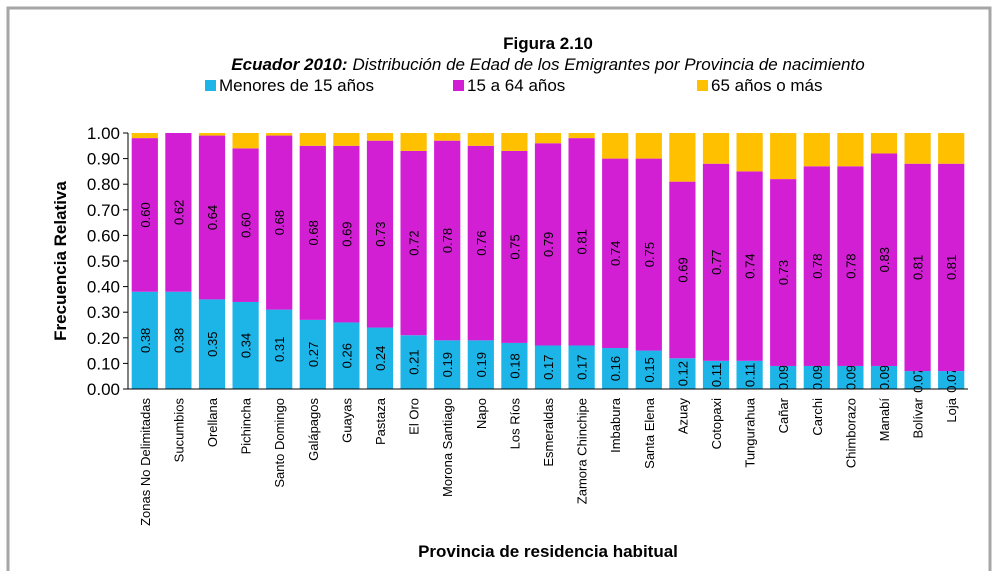 The height and width of the screenshot is (571, 998). What do you see at coordinates (103, 210) in the screenshot?
I see `y-tick-label: 0.70` at bounding box center [103, 210].